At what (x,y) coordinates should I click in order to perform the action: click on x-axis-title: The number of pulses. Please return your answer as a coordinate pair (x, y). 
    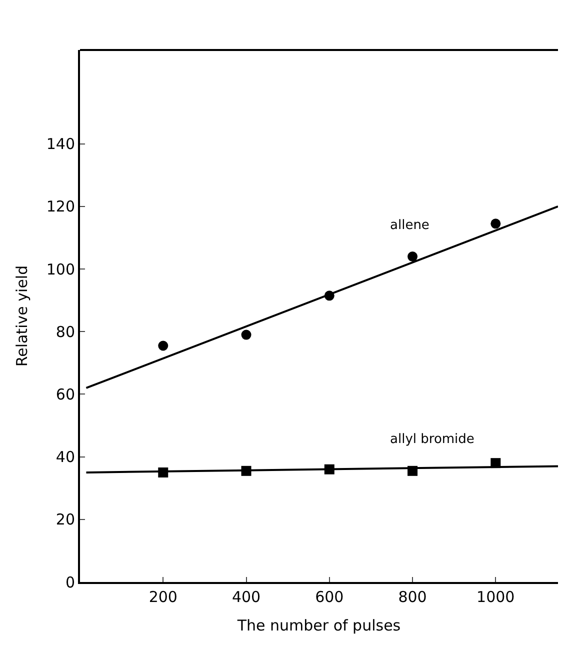
    Looking at the image, I should click on (318, 625).